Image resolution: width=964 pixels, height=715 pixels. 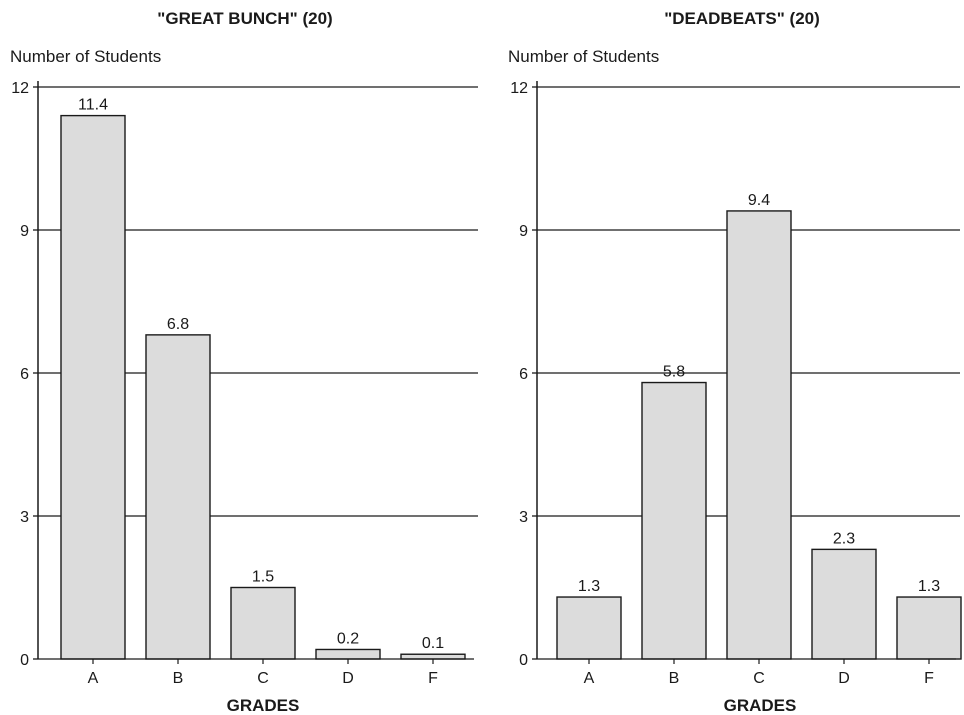 What do you see at coordinates (742, 18) in the screenshot?
I see `chart-title: "DEADBEATS" (20)` at bounding box center [742, 18].